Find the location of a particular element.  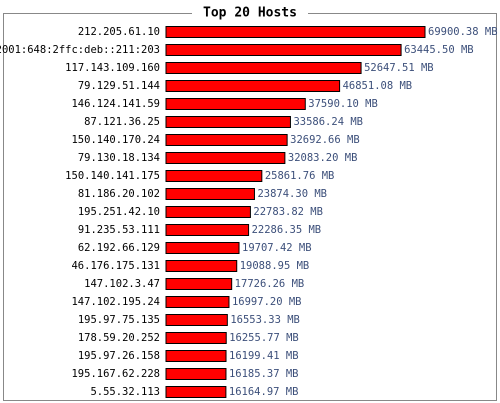

value-label: 16164.97 MB is located at coordinates (264, 392).